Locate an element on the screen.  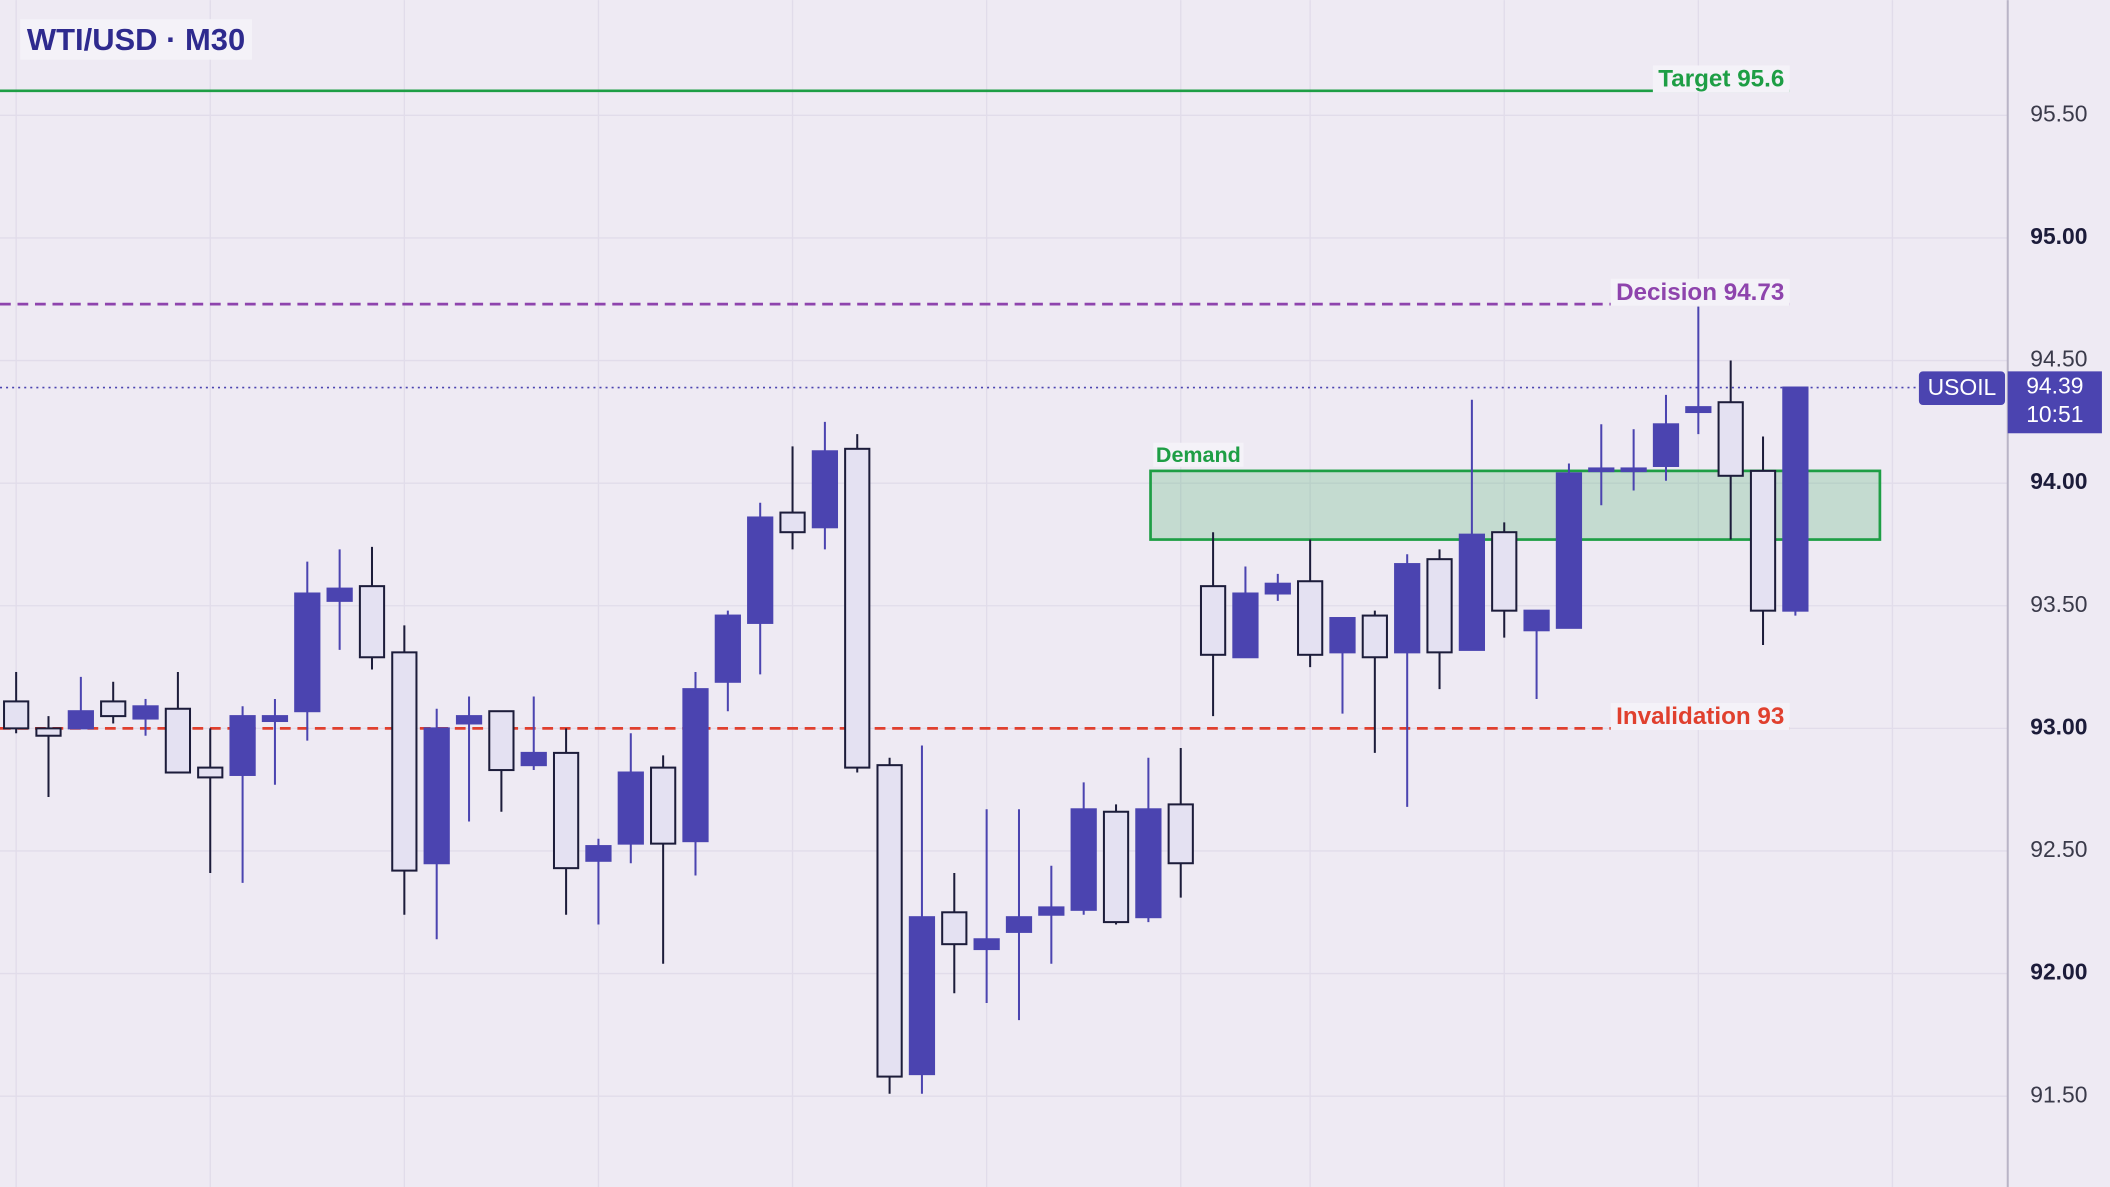
price-badge is located at coordinates (2054, 402).